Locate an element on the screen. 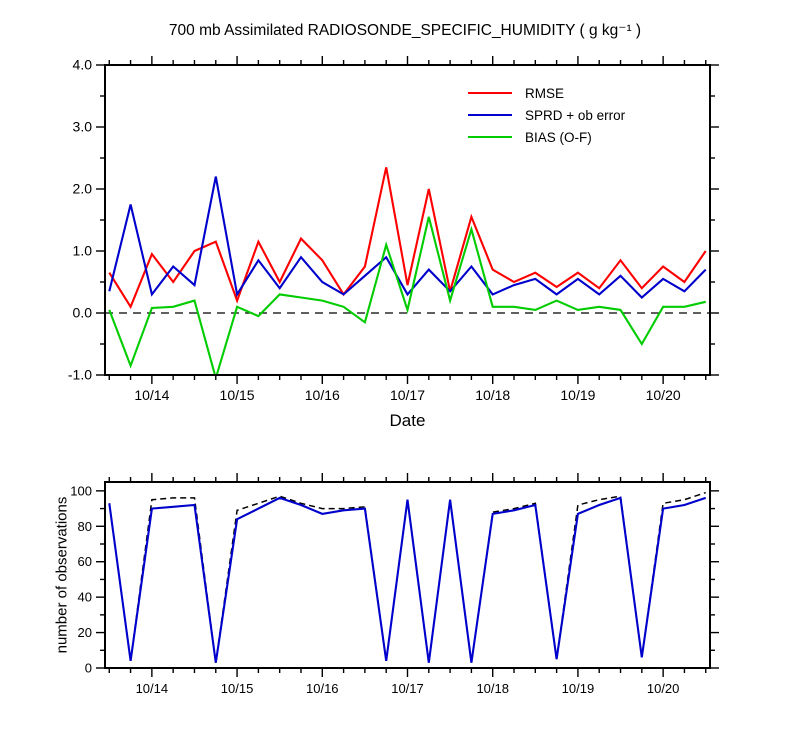 Image resolution: width=800 pixels, height=750 pixels. obs-axis-label: number of observations is located at coordinates (62, 575).